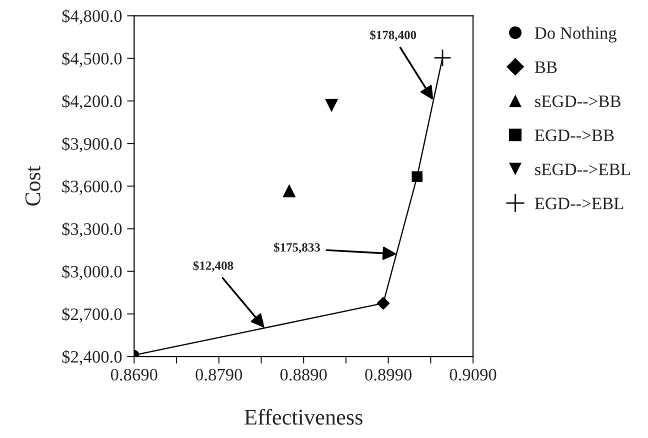 The image size is (648, 438). What do you see at coordinates (473, 374) in the screenshot?
I see `x-tick-label: 0.9090` at bounding box center [473, 374].